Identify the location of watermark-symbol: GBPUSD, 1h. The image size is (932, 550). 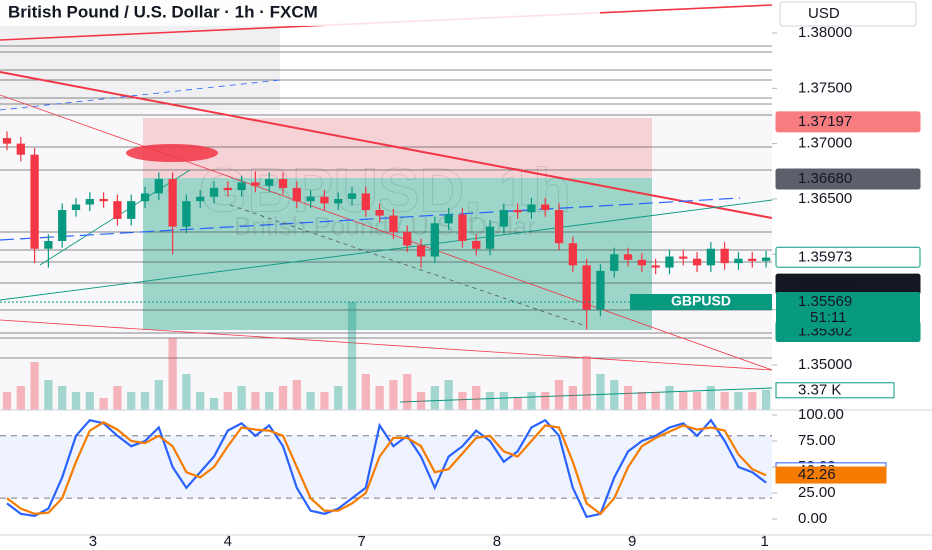
(385, 190).